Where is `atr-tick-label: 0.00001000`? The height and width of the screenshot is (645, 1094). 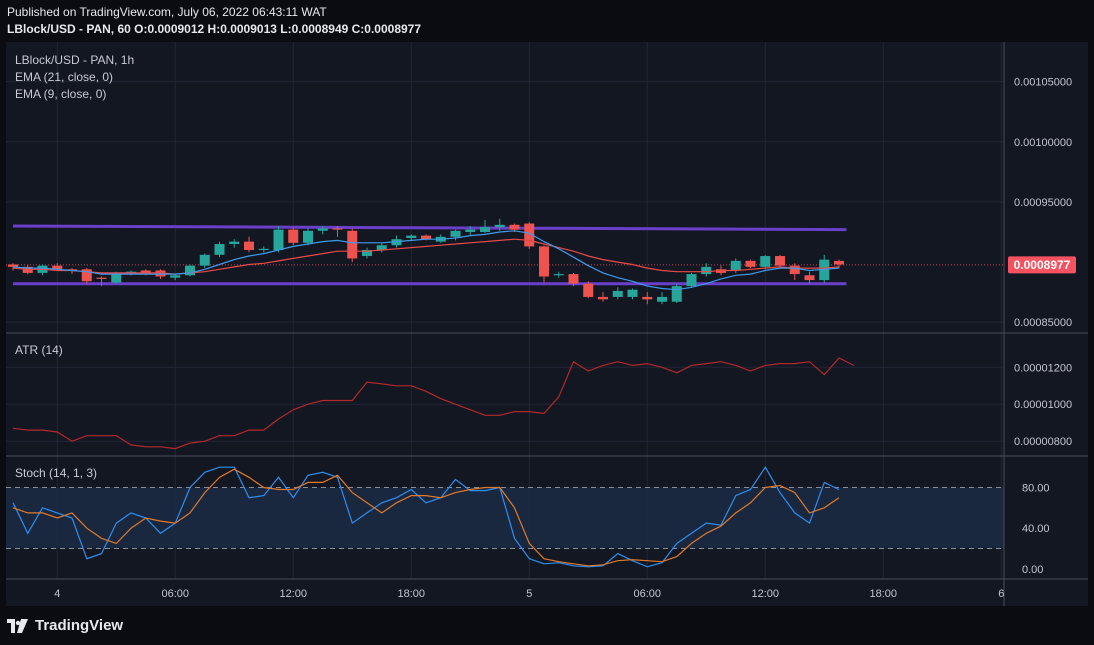
atr-tick-label: 0.00001000 is located at coordinates (1043, 405).